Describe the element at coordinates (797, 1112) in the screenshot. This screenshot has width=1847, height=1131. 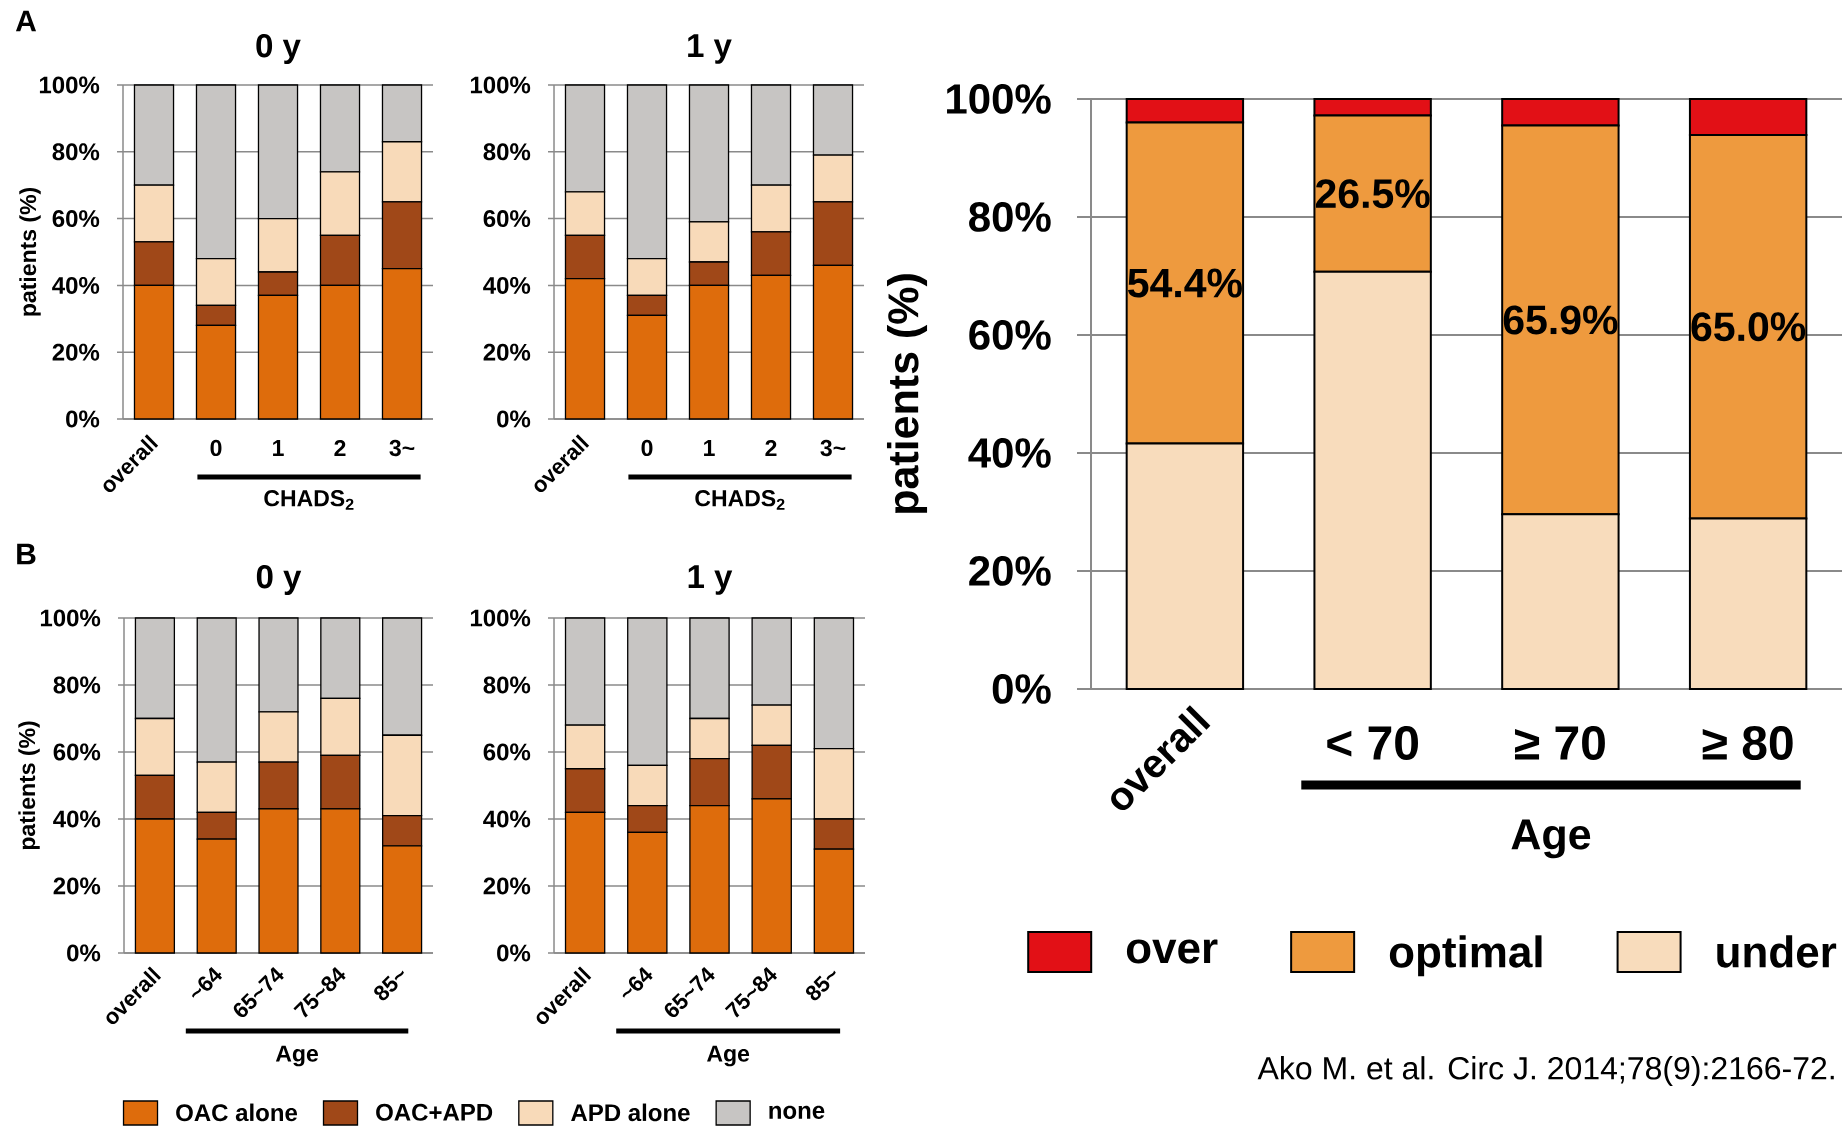
I see `legend-label: none` at that location.